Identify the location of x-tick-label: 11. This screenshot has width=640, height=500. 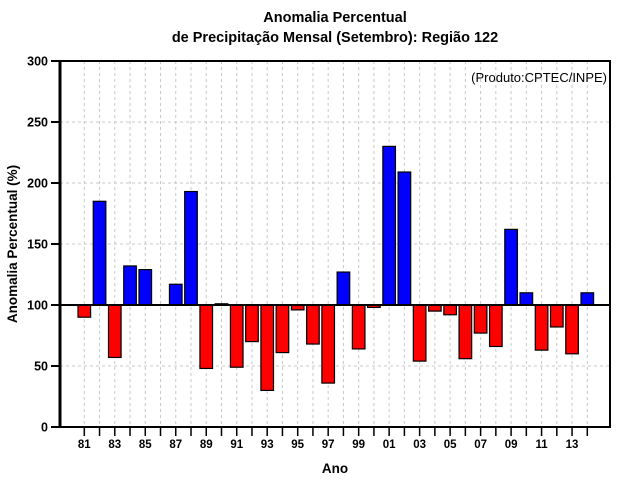
(541, 445).